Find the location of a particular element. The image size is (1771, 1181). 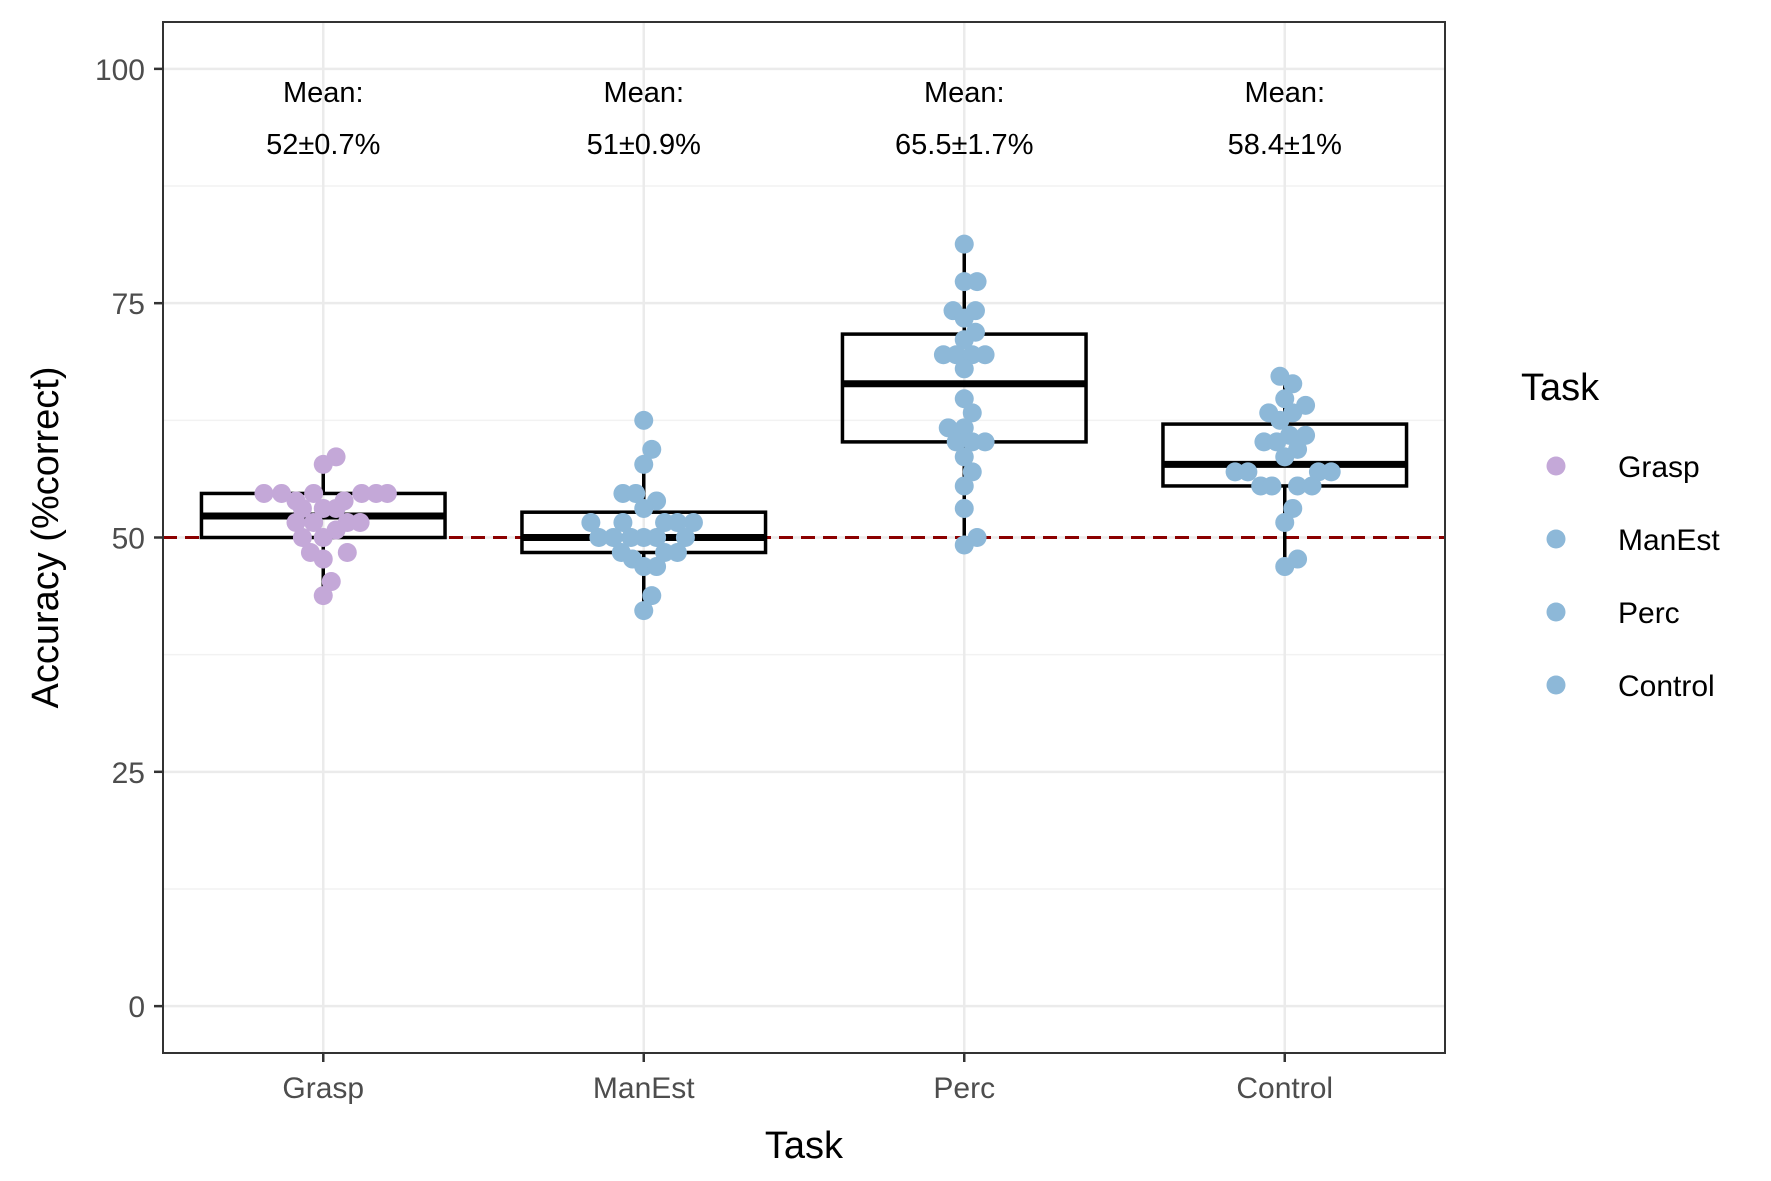

y-tick-label: 25 is located at coordinates (128, 773).